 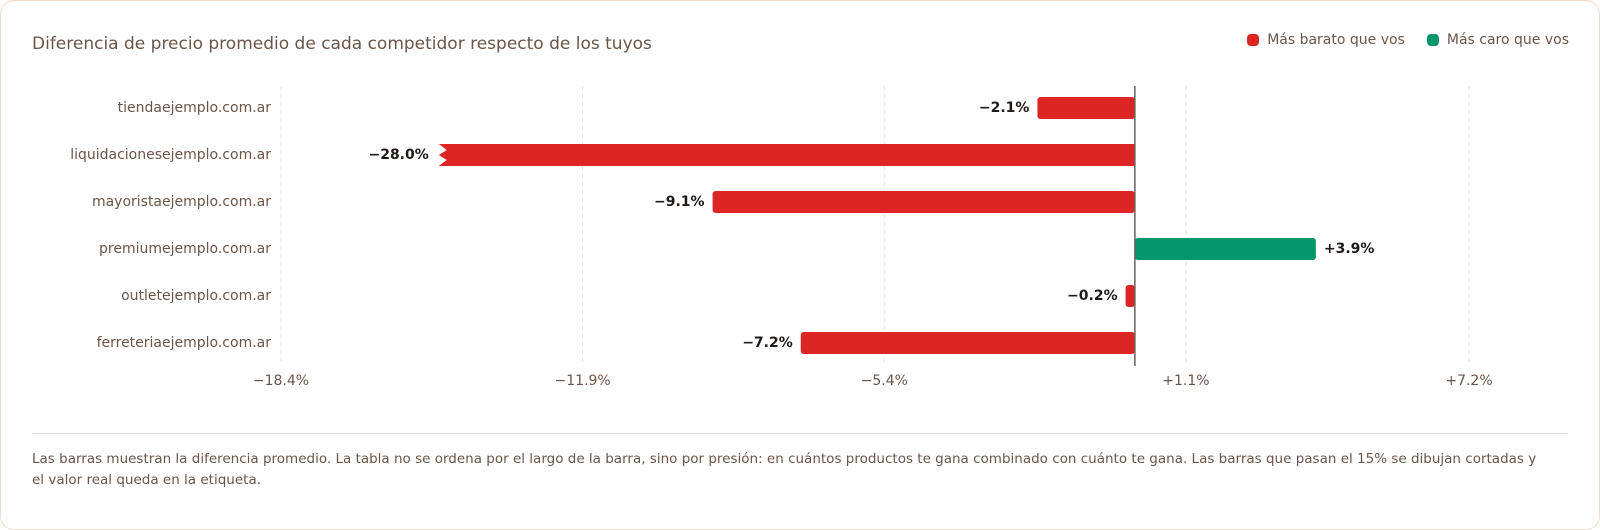 What do you see at coordinates (184, 343) in the screenshot?
I see `y-tick-label: ferreteriaejemplo.com.ar` at bounding box center [184, 343].